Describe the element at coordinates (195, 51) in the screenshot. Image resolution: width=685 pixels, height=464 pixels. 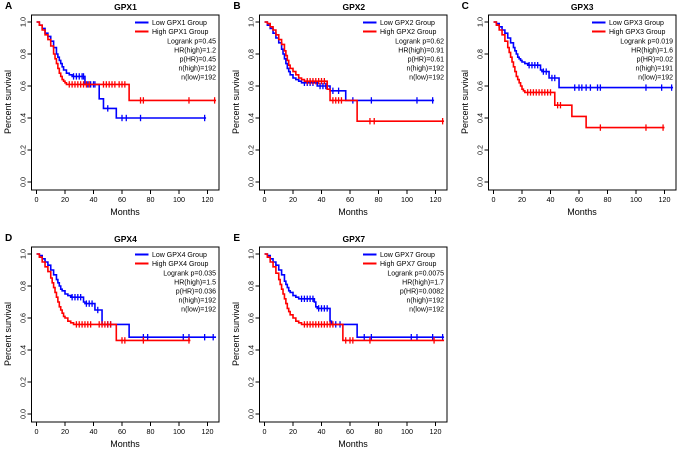
I see `stat-line: HR(high)=1.2` at that location.